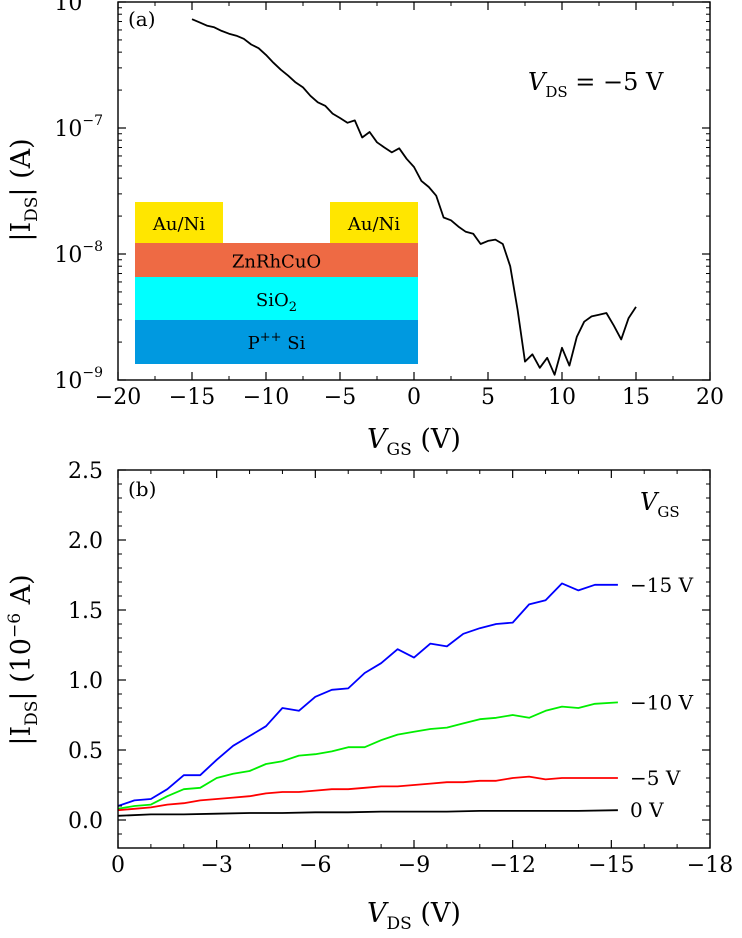 This screenshot has height=938, width=742. I want to click on panel-b-curve-labels: −15 V −10 V −5 V 0 V, so click(662, 697).